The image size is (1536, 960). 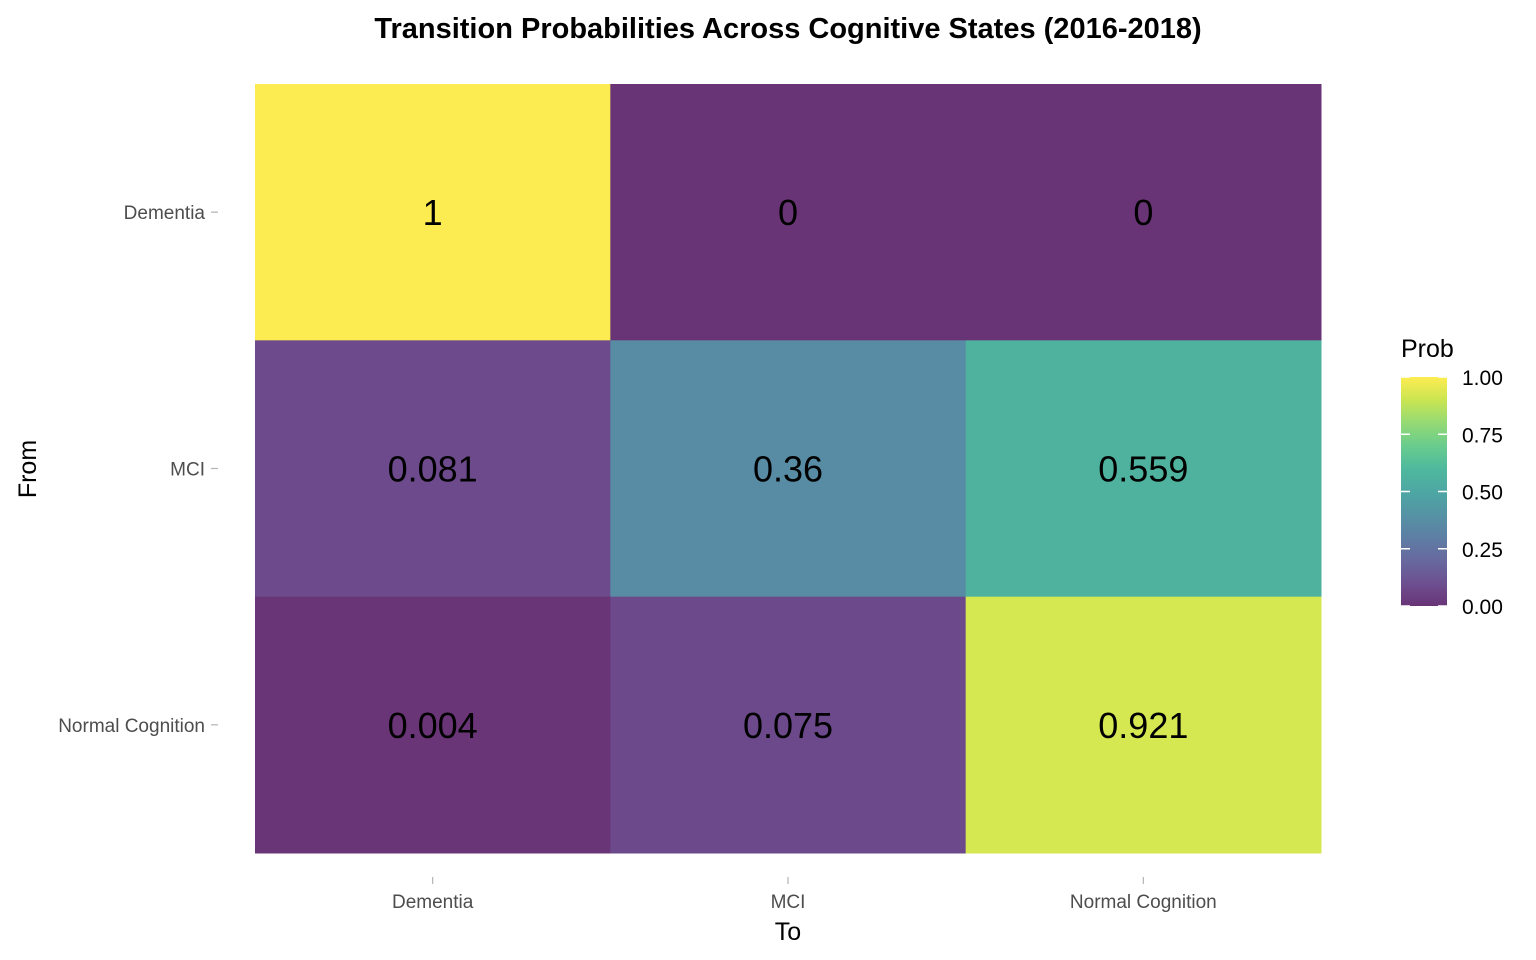 I want to click on cell-normal-cognition-to-mci-label: 0.075, so click(x=788, y=725).